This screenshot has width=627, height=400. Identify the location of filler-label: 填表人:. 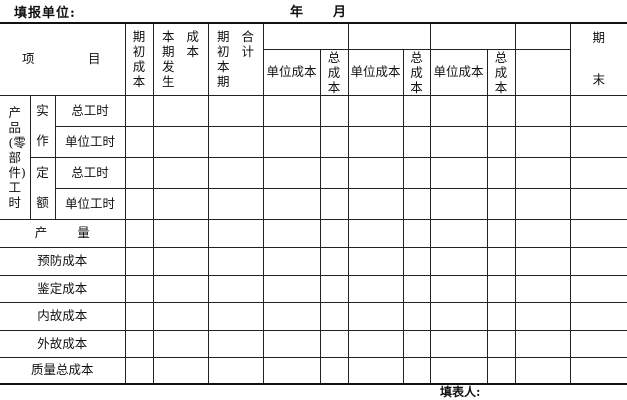
(460, 392).